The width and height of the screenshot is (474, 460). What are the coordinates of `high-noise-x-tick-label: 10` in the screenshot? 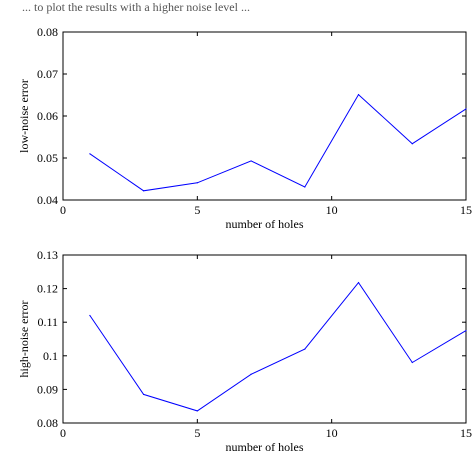 It's located at (332, 433).